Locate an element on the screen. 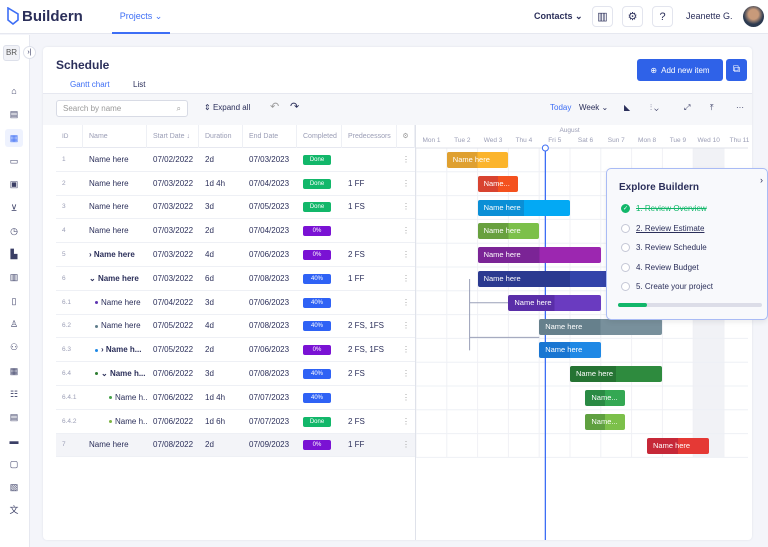 This screenshot has width=768, height=547. collapse-sidebar-icon: ›| is located at coordinates (29, 52).